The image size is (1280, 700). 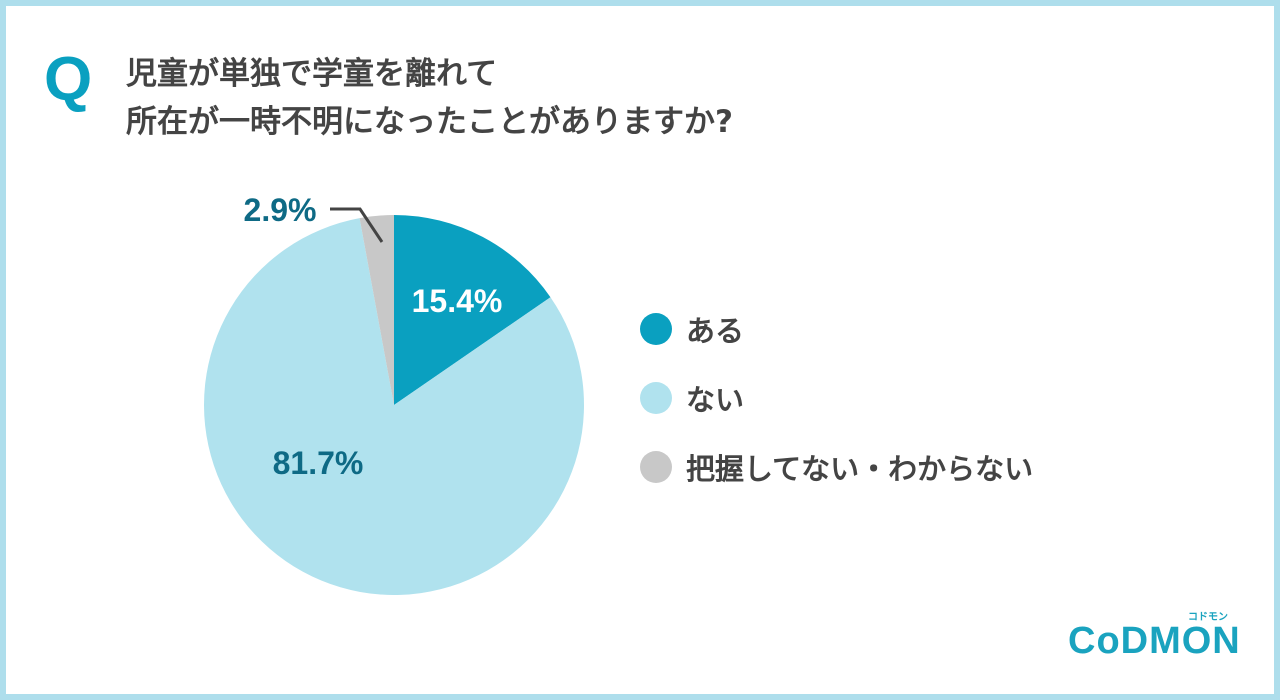 I want to click on data-label-0: 15.4%, so click(x=457, y=301).